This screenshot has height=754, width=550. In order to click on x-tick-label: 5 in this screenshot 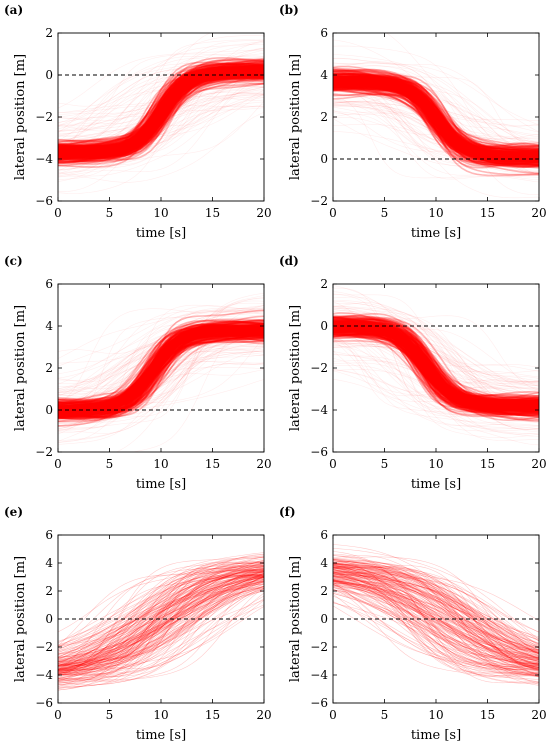, I will do `click(385, 213)`.